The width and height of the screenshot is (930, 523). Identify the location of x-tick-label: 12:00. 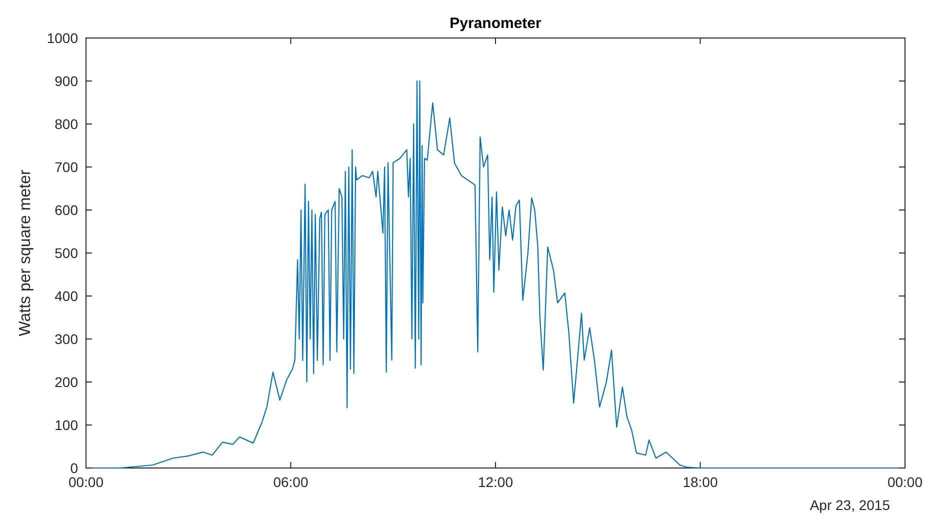
(496, 482).